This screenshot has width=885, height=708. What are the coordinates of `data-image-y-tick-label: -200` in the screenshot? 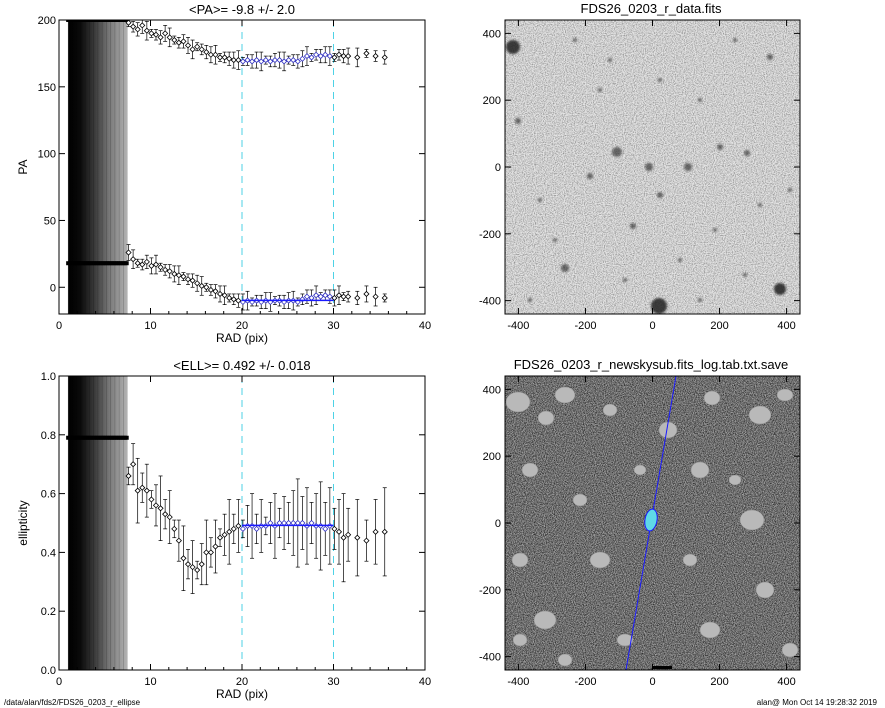 It's located at (490, 235).